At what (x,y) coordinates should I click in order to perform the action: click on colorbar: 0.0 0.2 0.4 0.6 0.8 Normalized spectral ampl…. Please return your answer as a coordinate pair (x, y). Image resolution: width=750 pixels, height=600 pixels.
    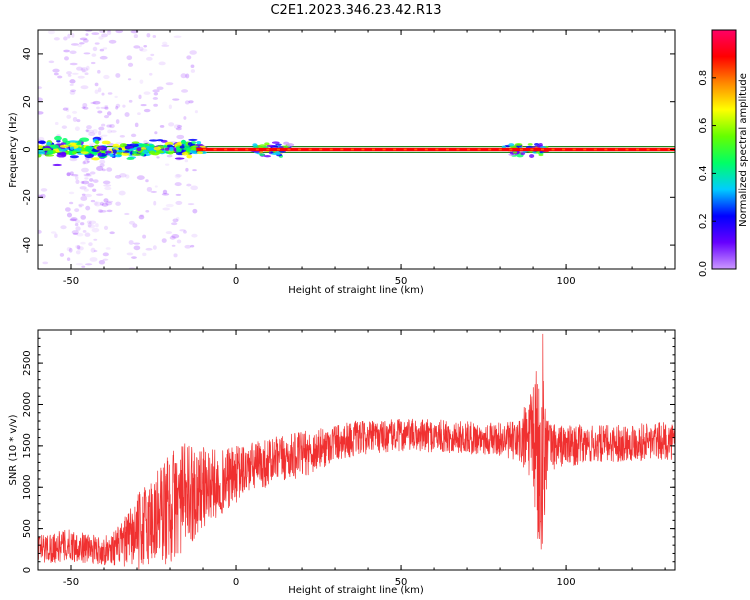
    Looking at the image, I should click on (723, 153).